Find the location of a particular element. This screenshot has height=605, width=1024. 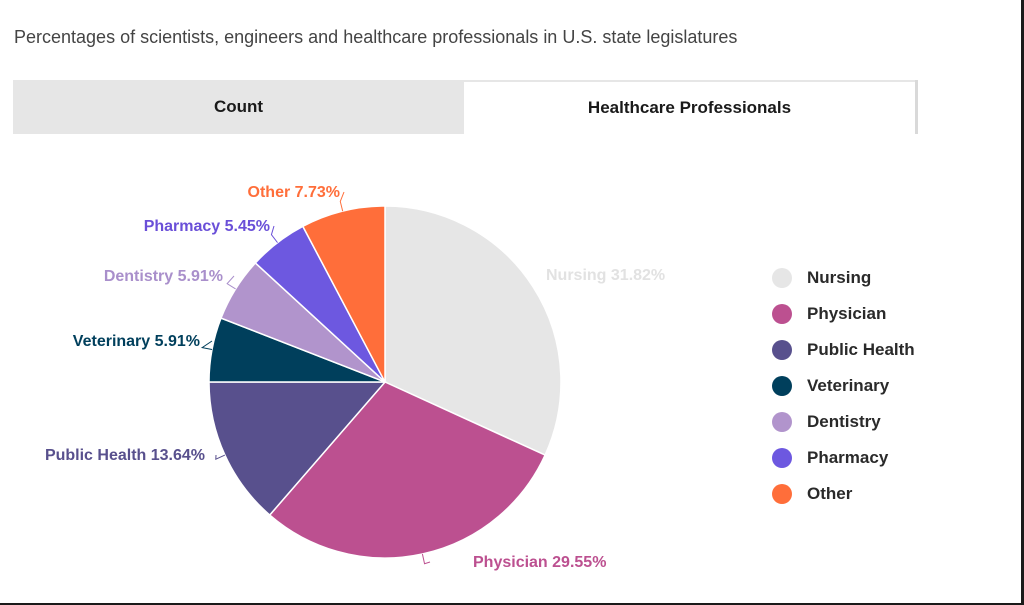

legend-label: Veterinary is located at coordinates (848, 385).